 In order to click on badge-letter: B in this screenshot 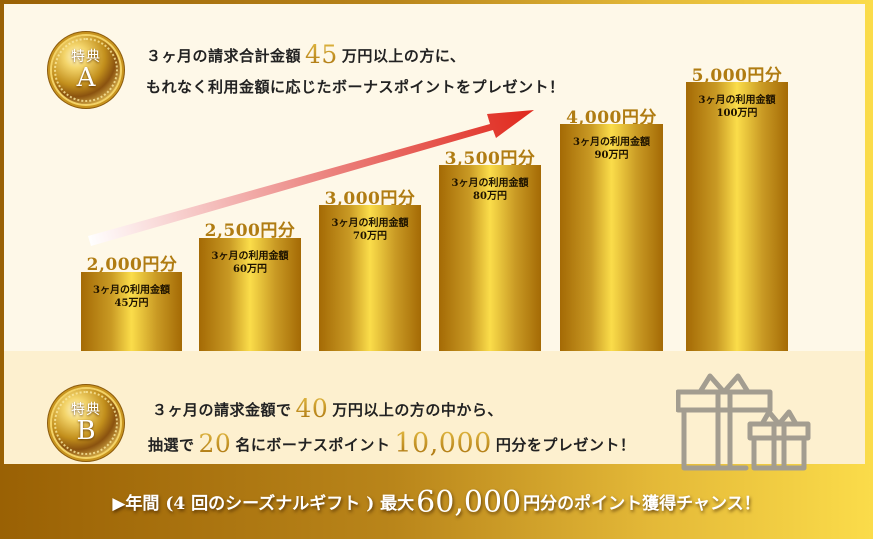, I will do `click(86, 431)`.